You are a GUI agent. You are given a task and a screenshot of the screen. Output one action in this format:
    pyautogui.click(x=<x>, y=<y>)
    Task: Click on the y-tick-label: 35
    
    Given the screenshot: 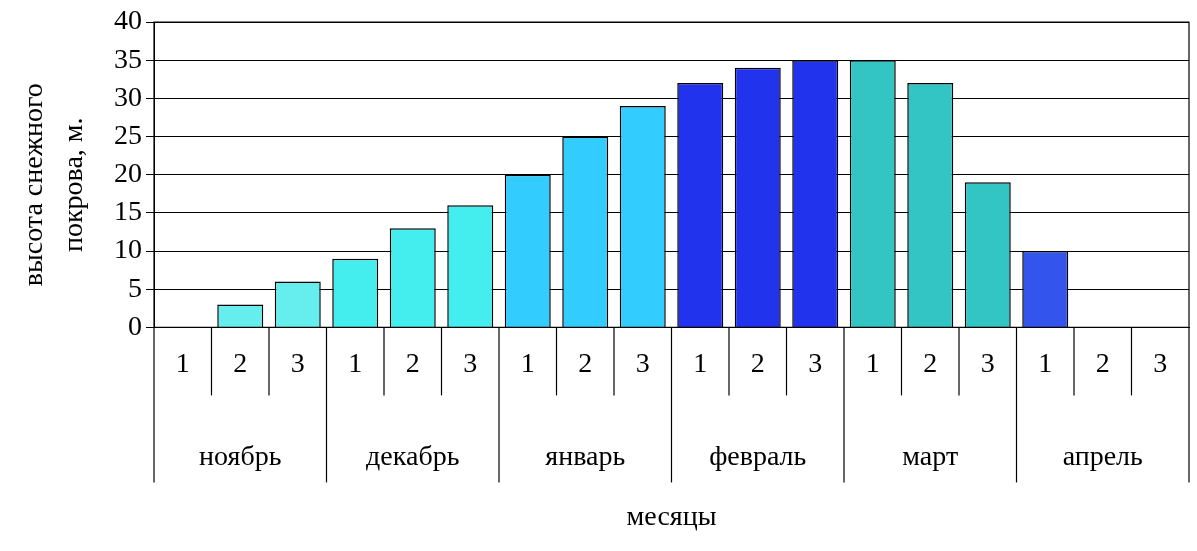 What is the action you would take?
    pyautogui.click(x=128, y=58)
    